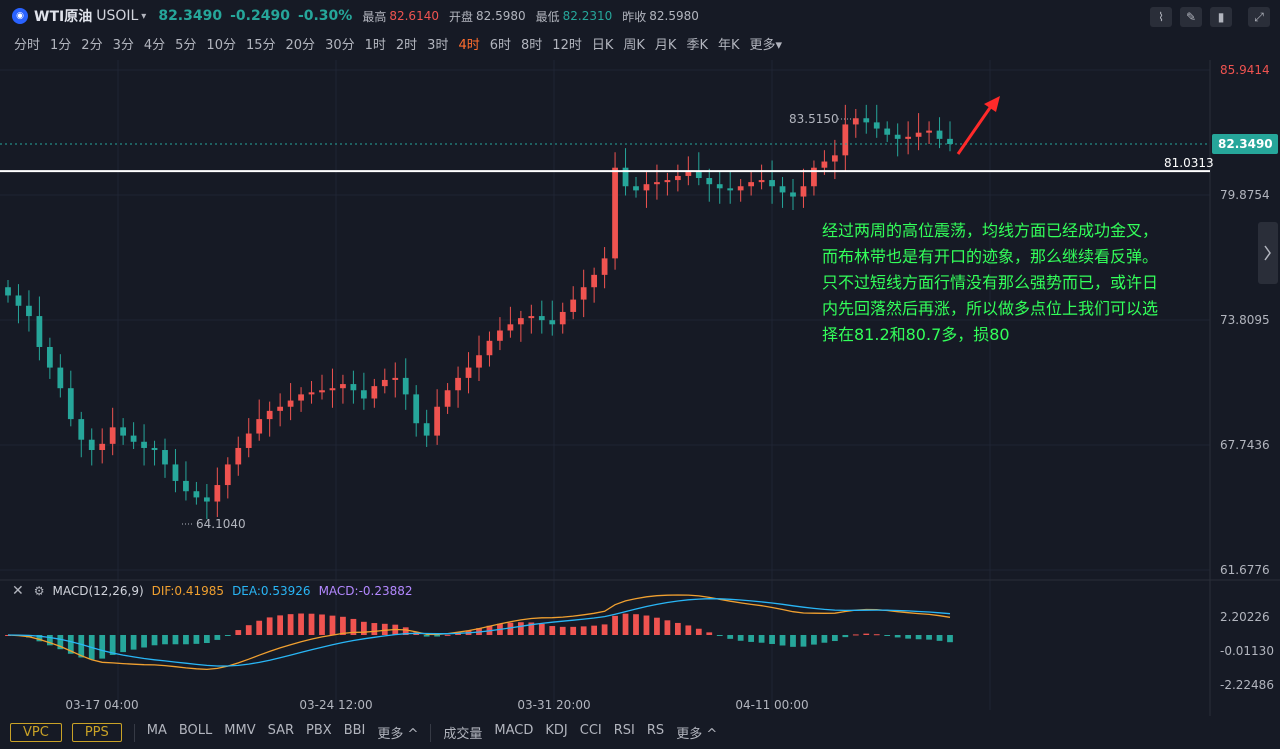  What do you see at coordinates (514, 730) in the screenshot?
I see `sub-indicator-1: MACD` at bounding box center [514, 730].